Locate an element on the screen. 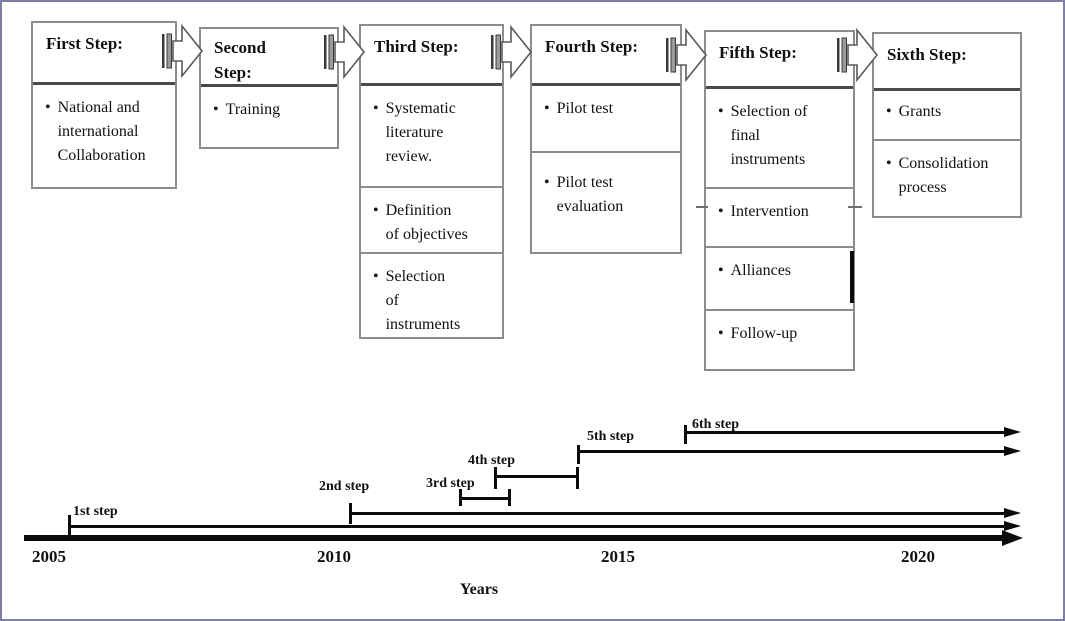 This screenshot has width=1065, height=621. step-item-row: Selection of instruments is located at coordinates (431, 294).